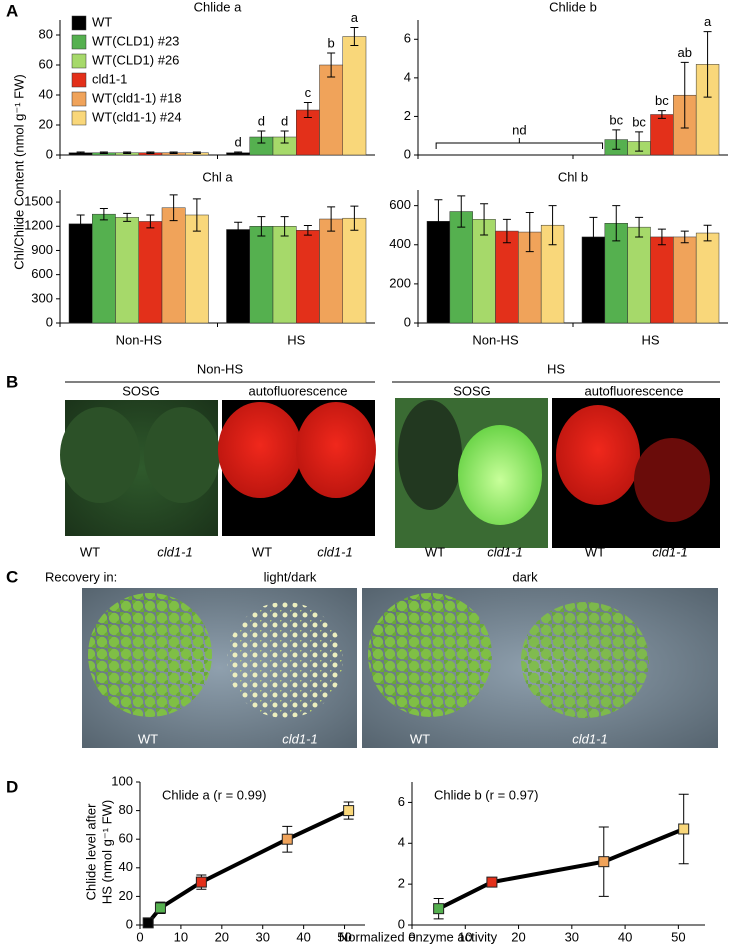 The height and width of the screenshot is (948, 732). Describe the element at coordinates (137, 116) in the screenshot. I see `legend-label: WT(cld1-1) #24` at that location.